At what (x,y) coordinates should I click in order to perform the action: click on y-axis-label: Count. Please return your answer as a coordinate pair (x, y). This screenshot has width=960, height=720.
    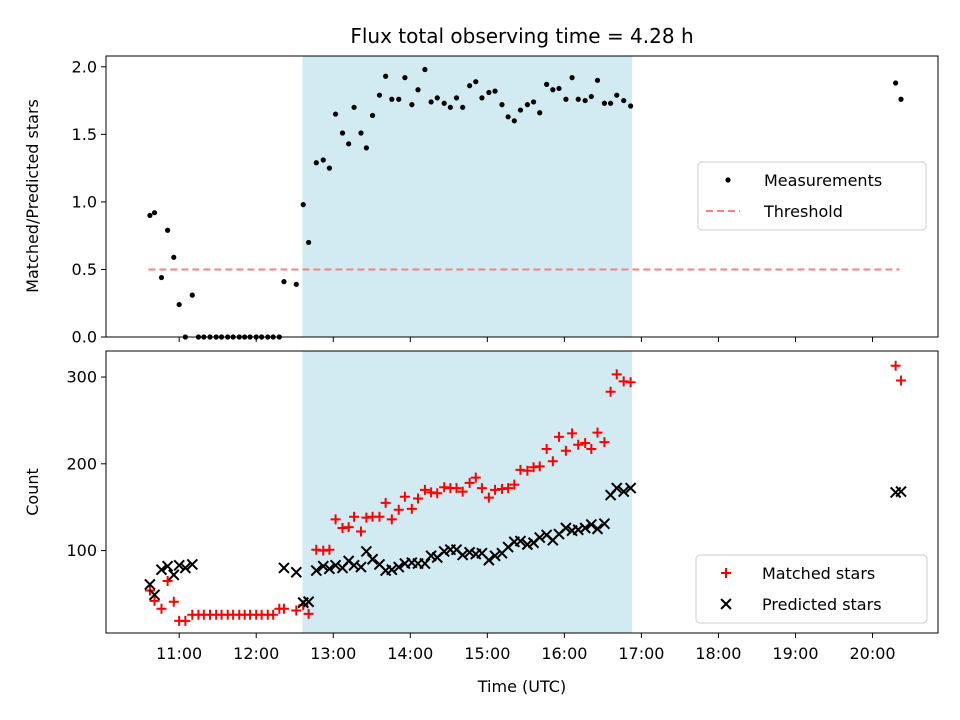
    Looking at the image, I should click on (32, 492).